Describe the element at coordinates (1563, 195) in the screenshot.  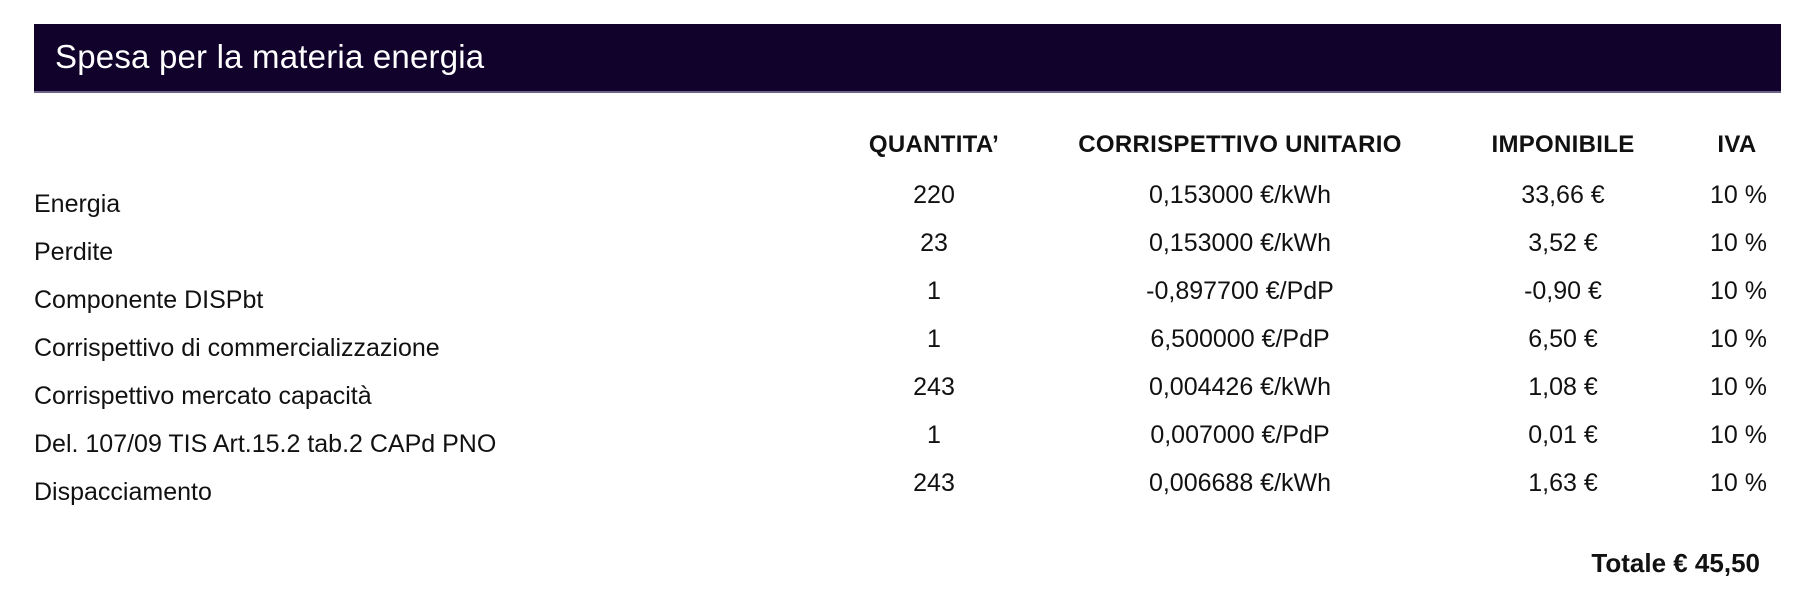
I see `imponibile-value: 33,66 €` at that location.